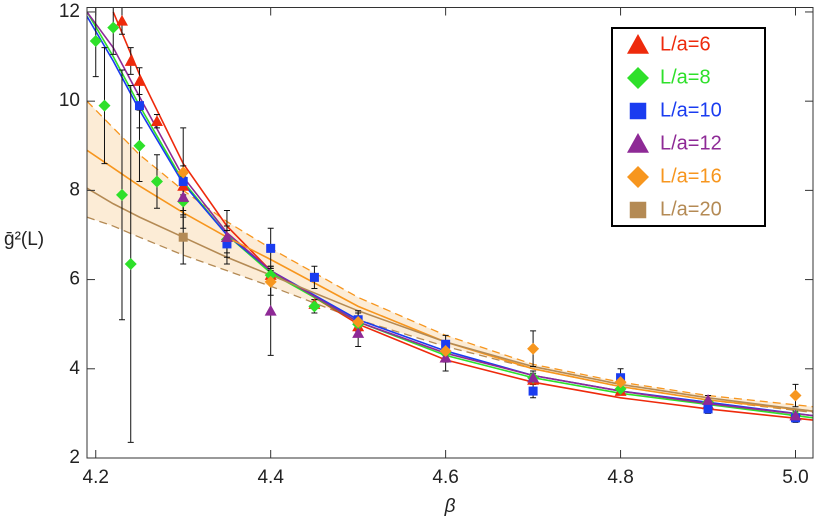 This screenshot has width=817, height=525. What do you see at coordinates (688, 127) in the screenshot?
I see `legend-box` at bounding box center [688, 127].